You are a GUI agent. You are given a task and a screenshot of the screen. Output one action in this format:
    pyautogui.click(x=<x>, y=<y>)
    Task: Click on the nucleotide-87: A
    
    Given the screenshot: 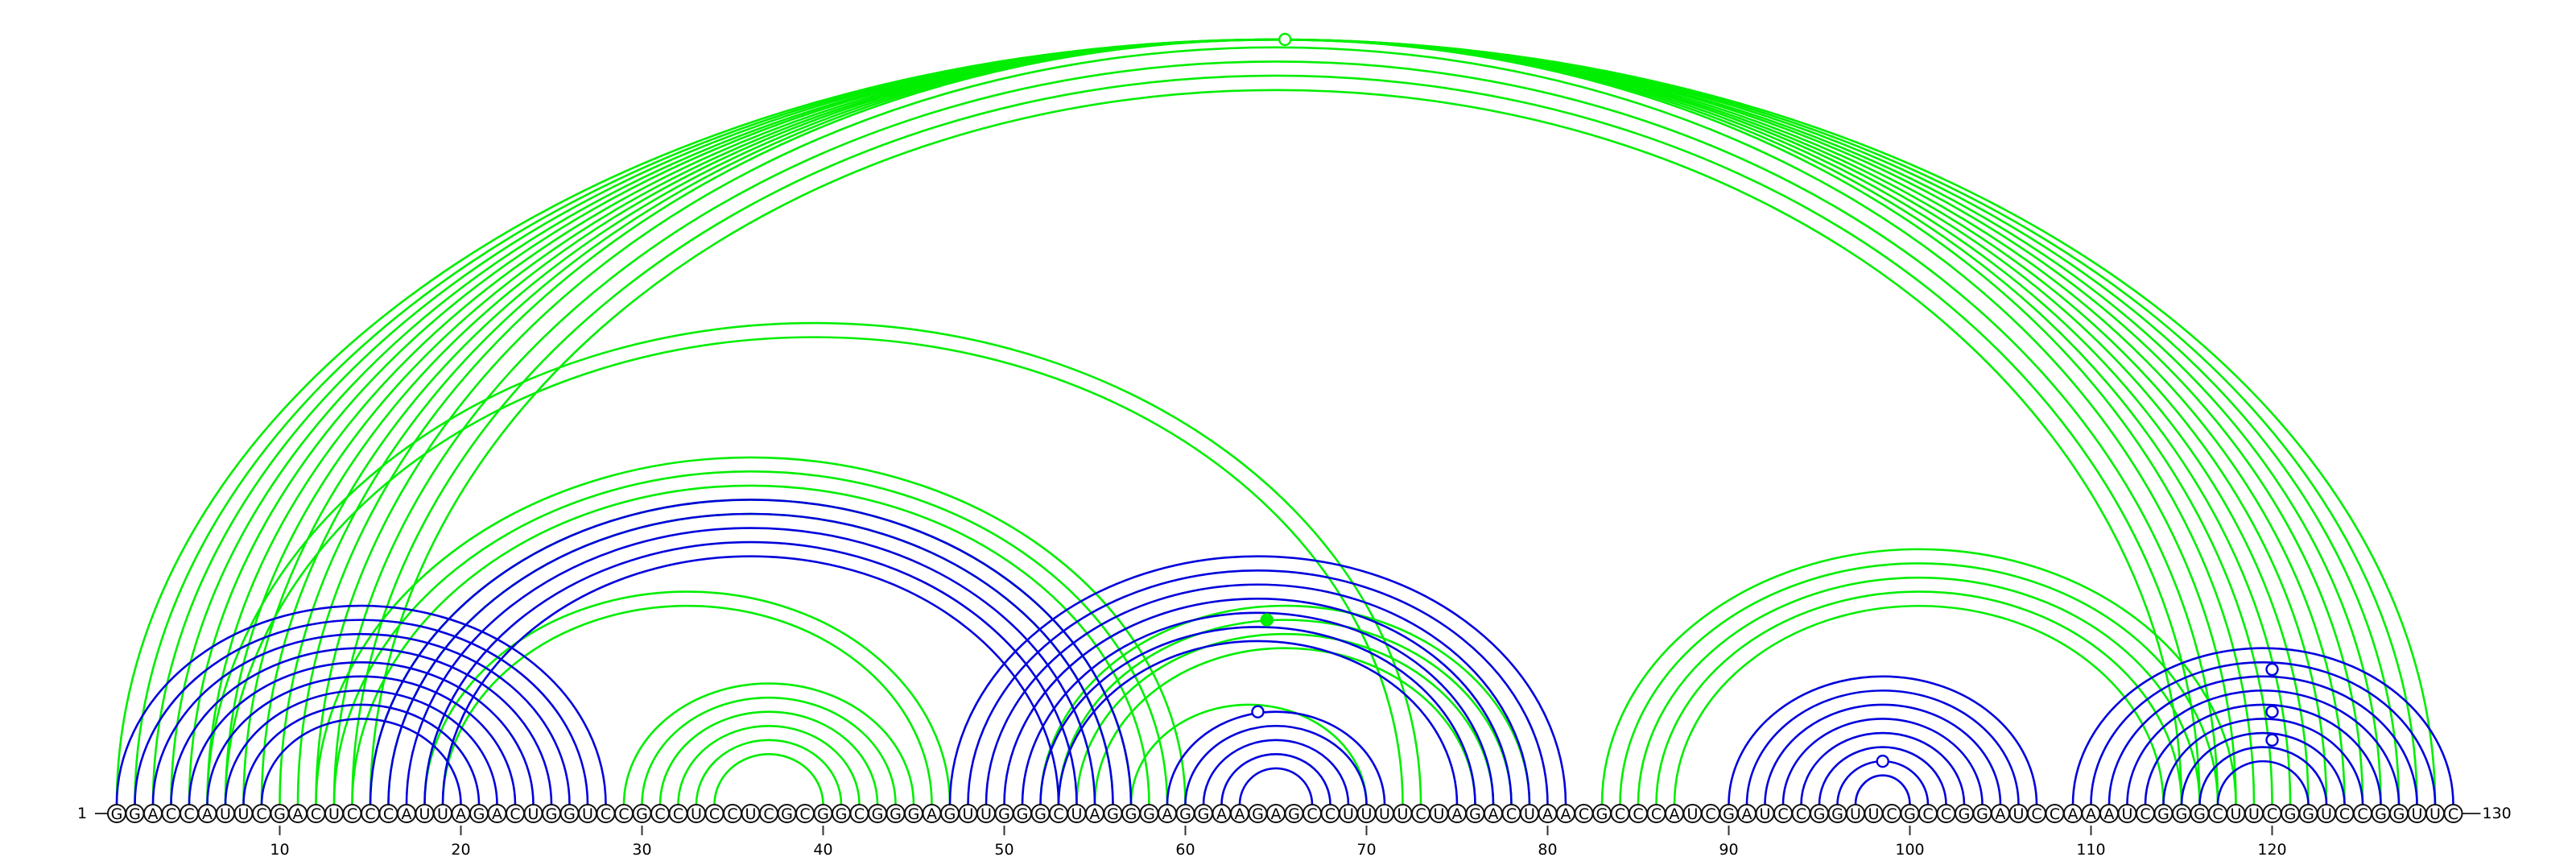 What is the action you would take?
    pyautogui.click(x=1674, y=813)
    